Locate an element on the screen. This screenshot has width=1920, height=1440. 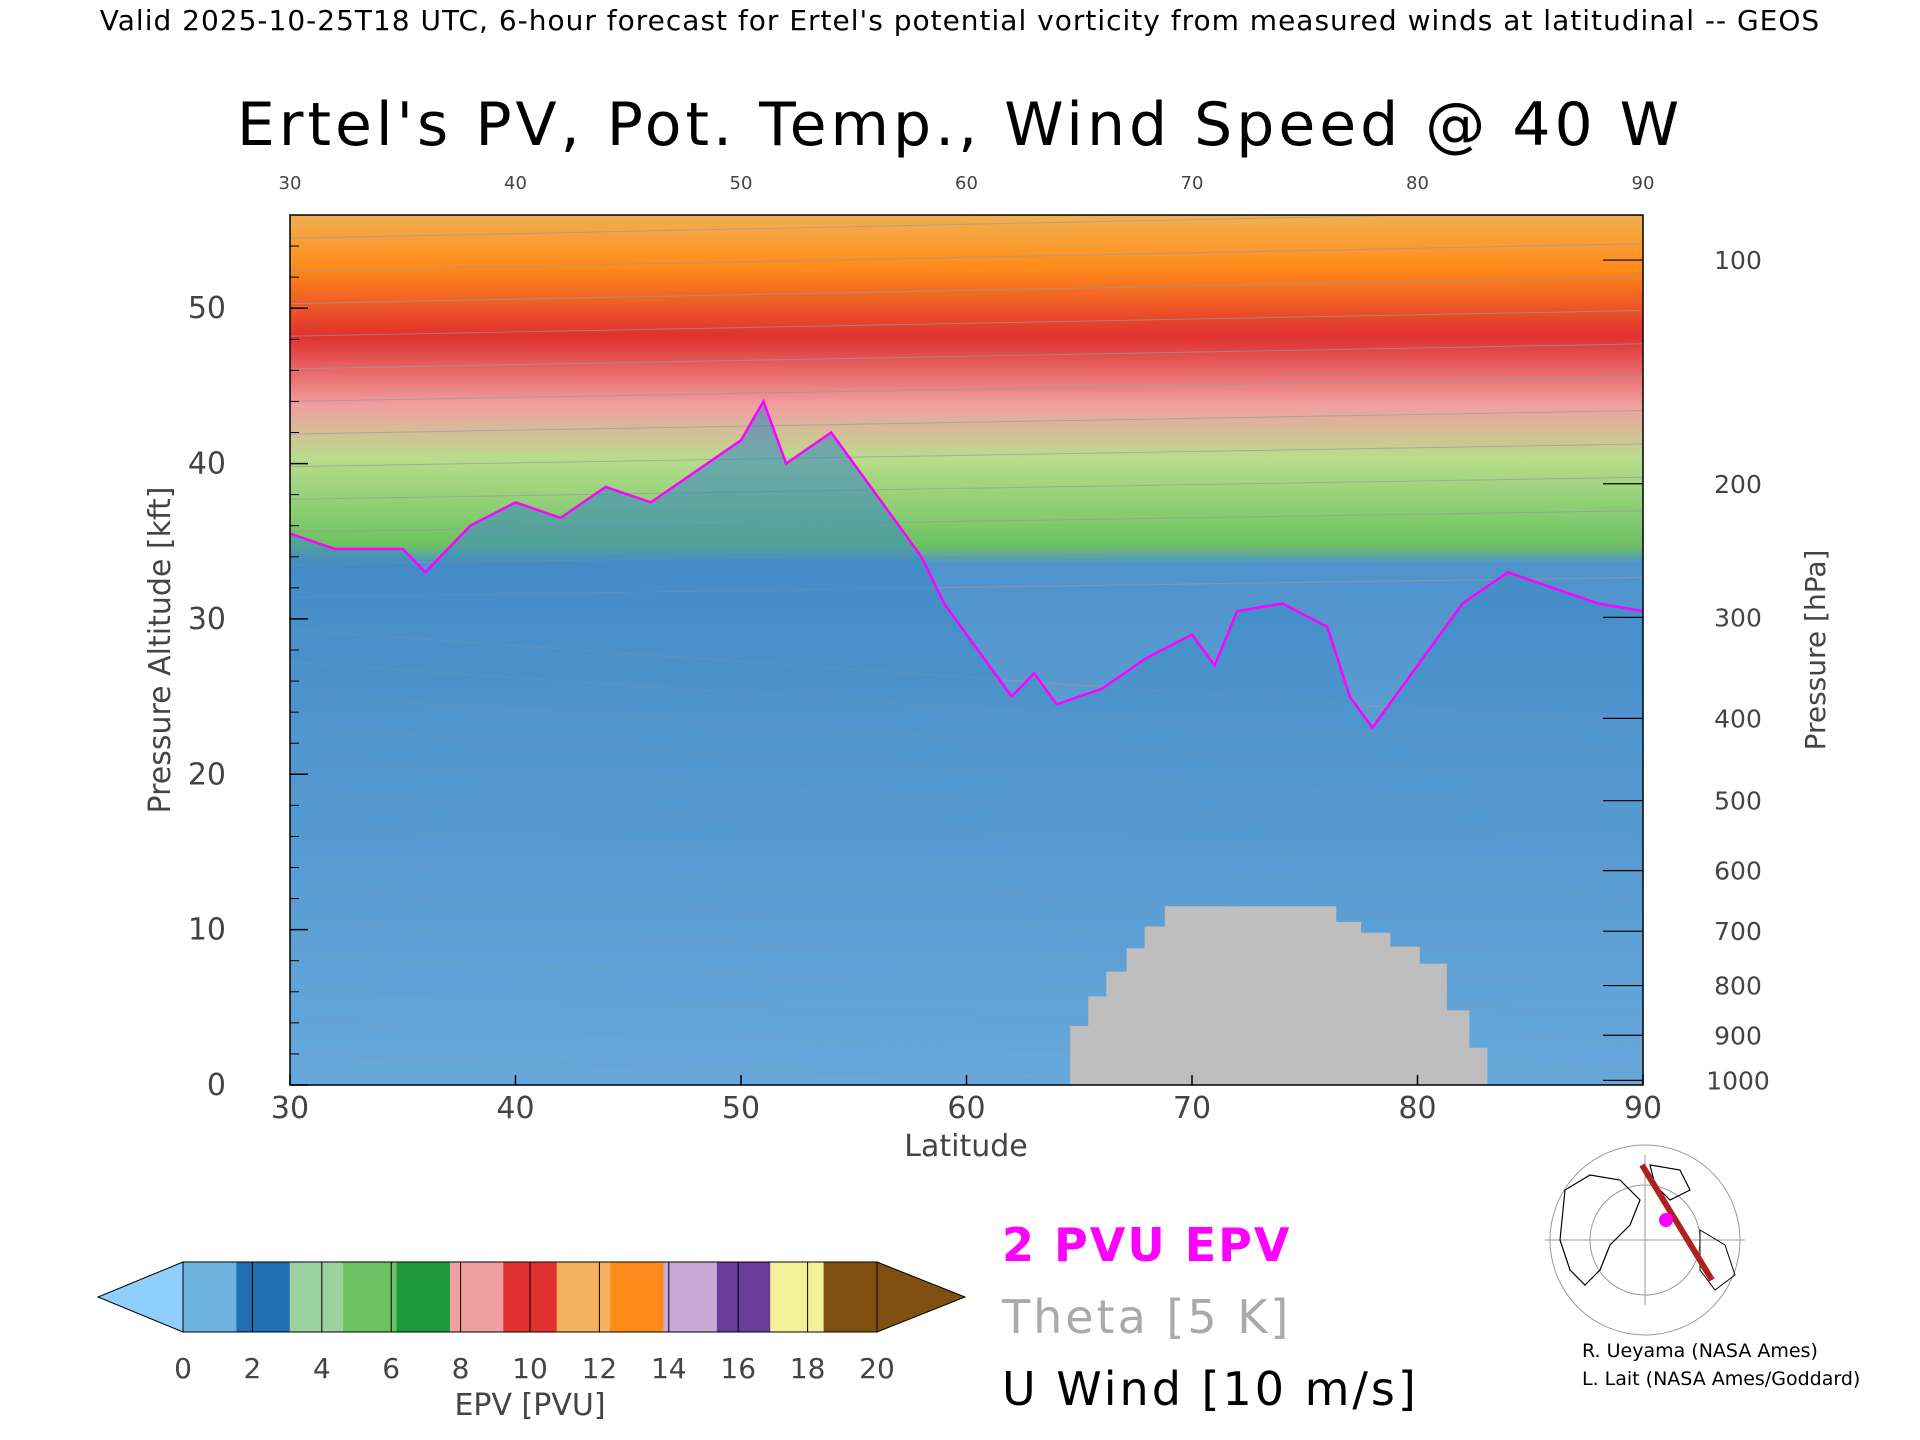
colorbar-under-arrow is located at coordinates (140, 1297).